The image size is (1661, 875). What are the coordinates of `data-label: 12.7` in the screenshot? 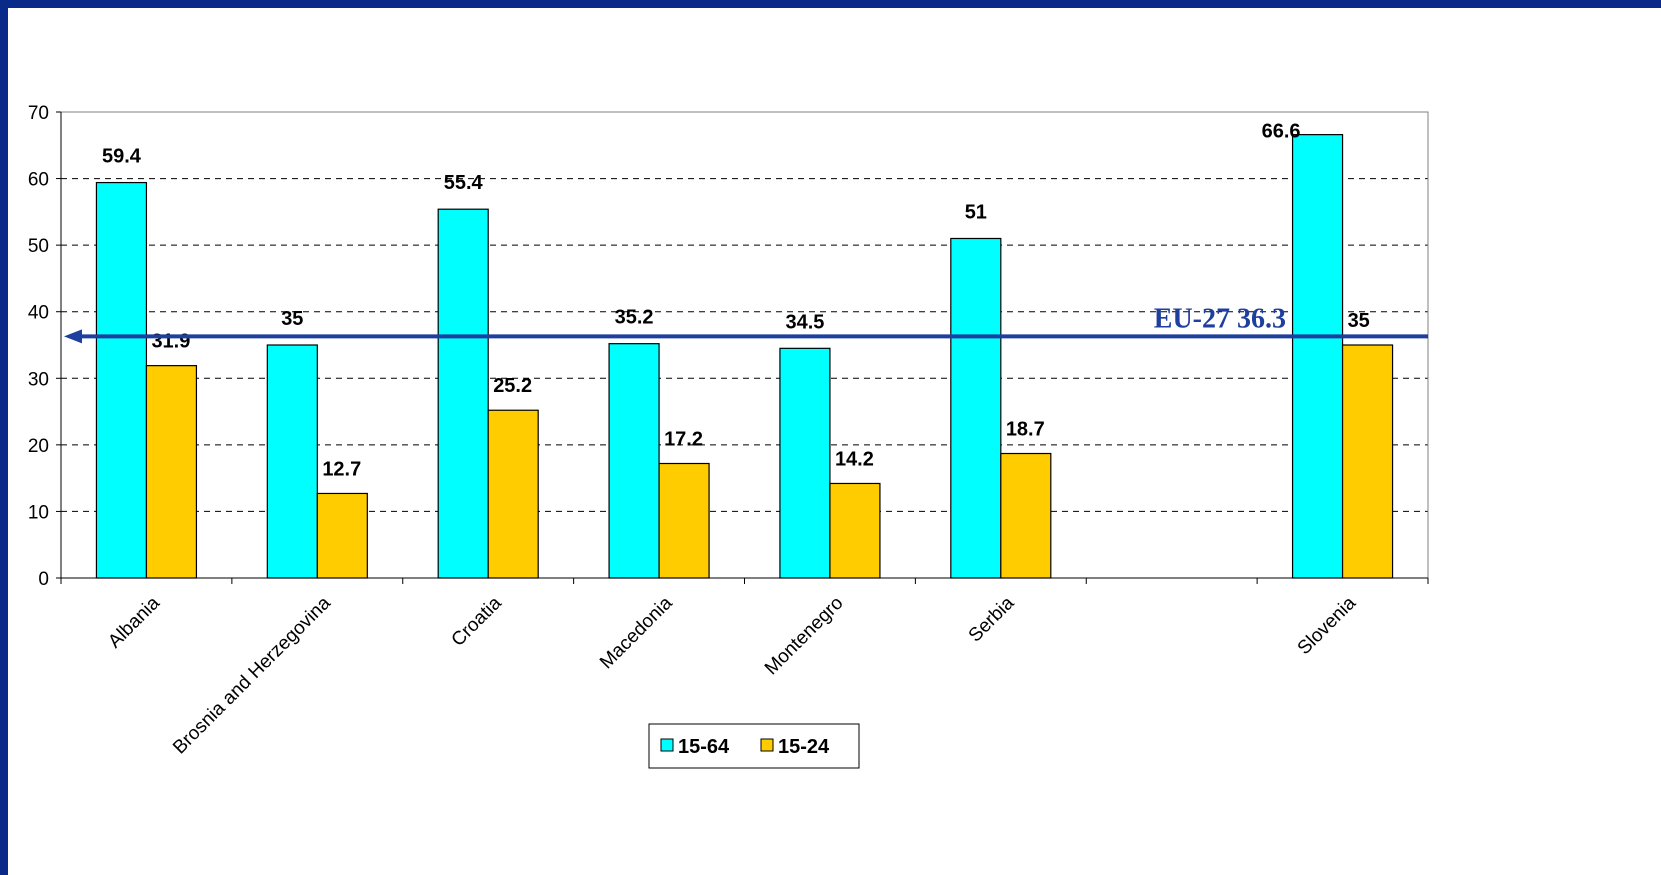 It's located at (341, 469).